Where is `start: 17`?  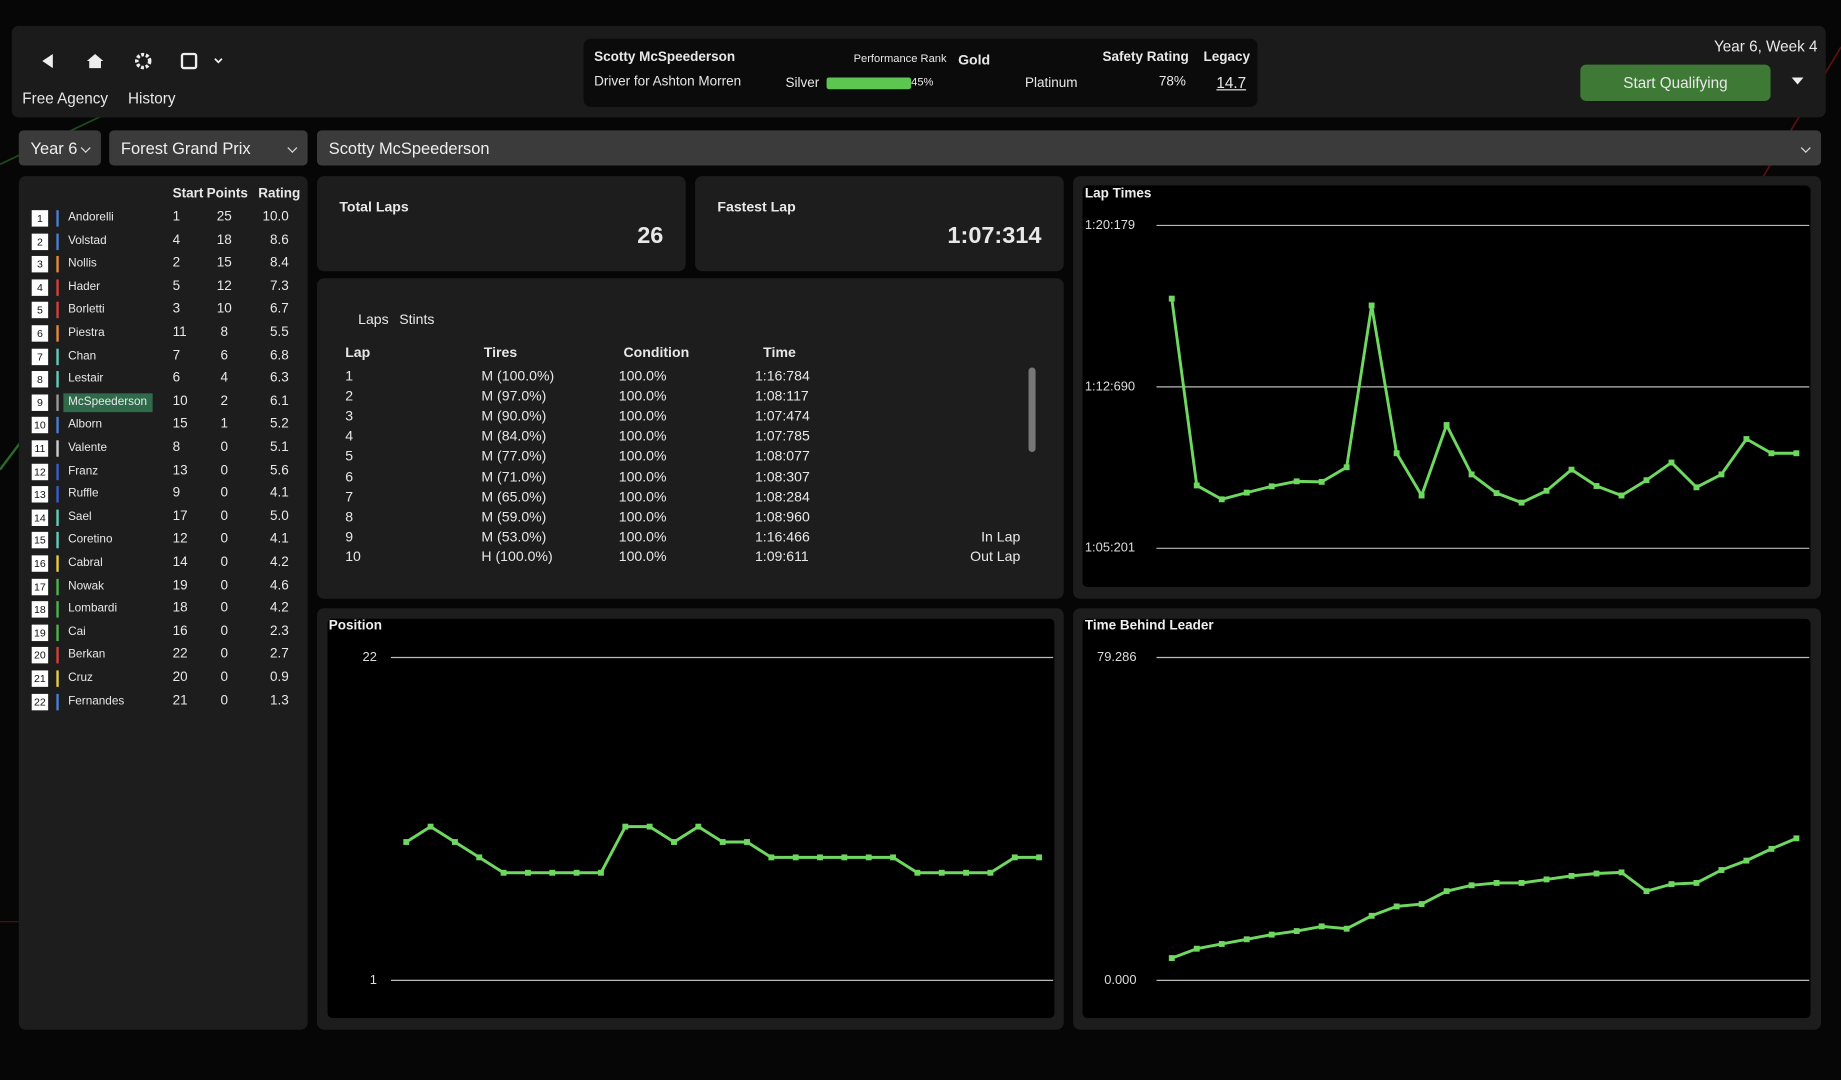
start: 17 is located at coordinates (180, 516).